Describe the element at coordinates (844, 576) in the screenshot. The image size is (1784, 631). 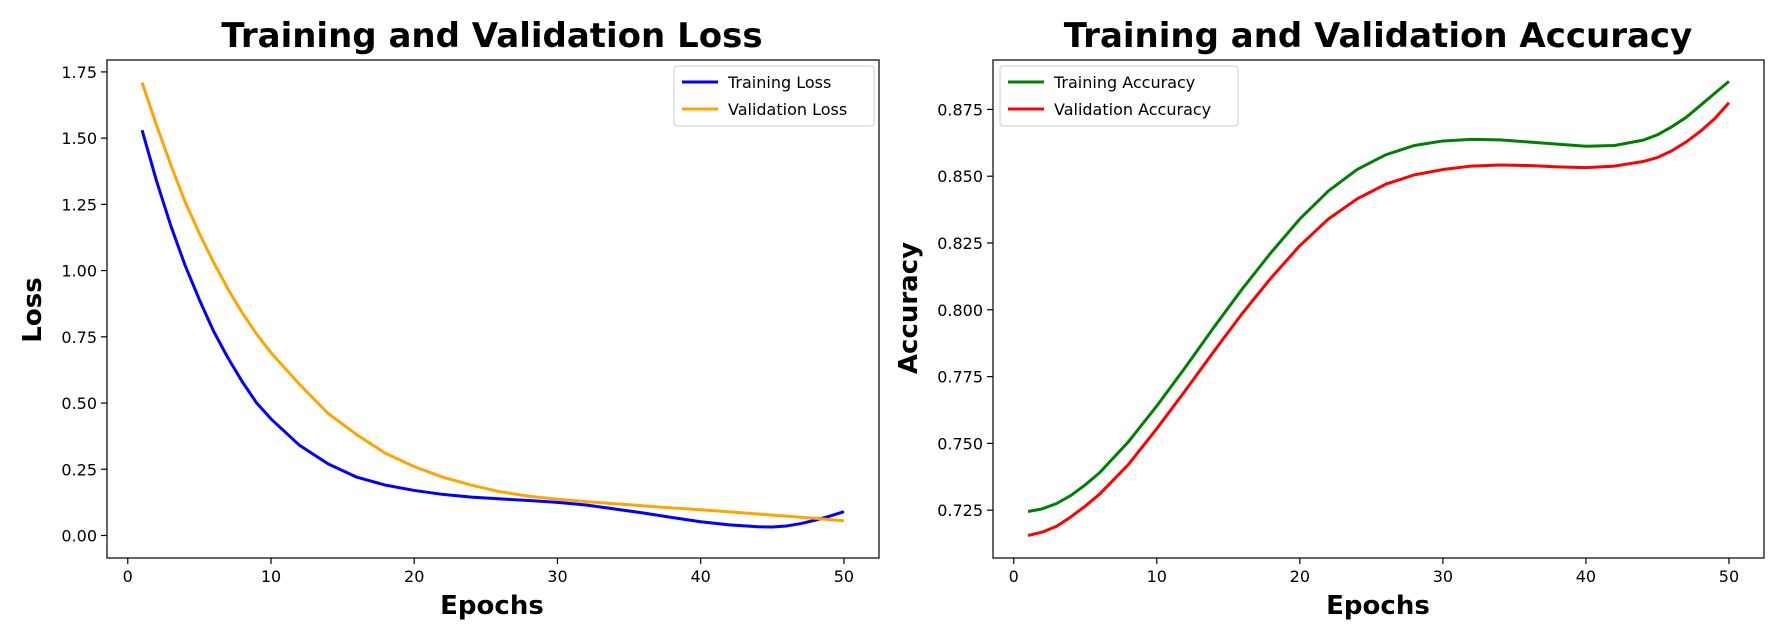
I see `chart0-x-tick-label: 50` at that location.